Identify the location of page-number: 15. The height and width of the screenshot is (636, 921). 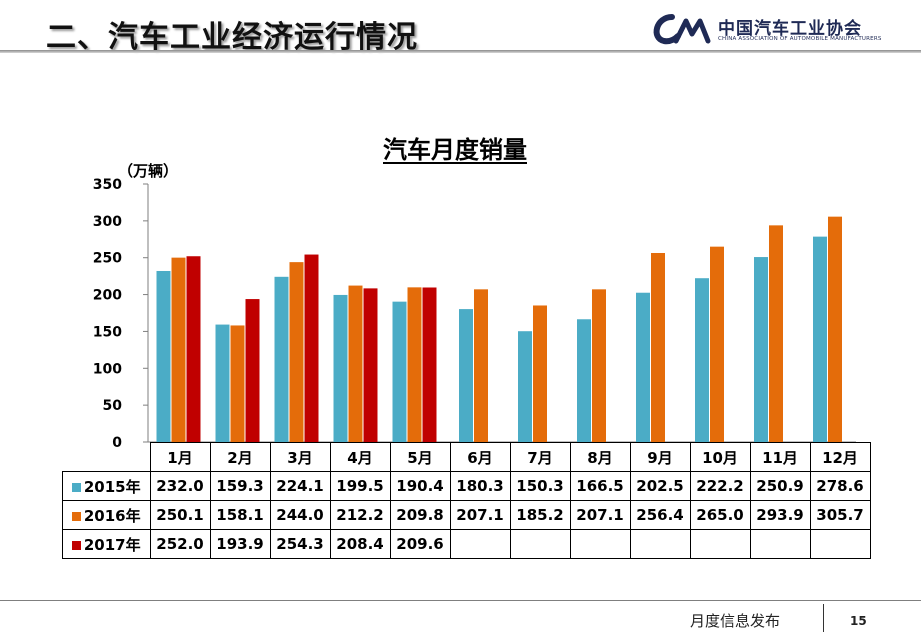
(858, 621).